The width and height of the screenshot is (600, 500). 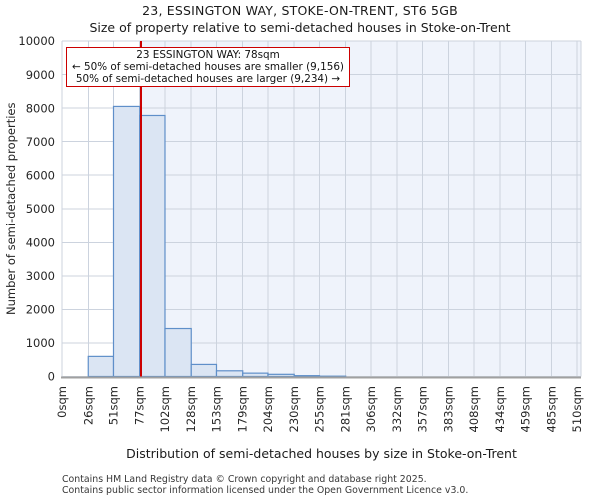 What do you see at coordinates (216, 409) in the screenshot?
I see `x-tick-label: 153sqm` at bounding box center [216, 409].